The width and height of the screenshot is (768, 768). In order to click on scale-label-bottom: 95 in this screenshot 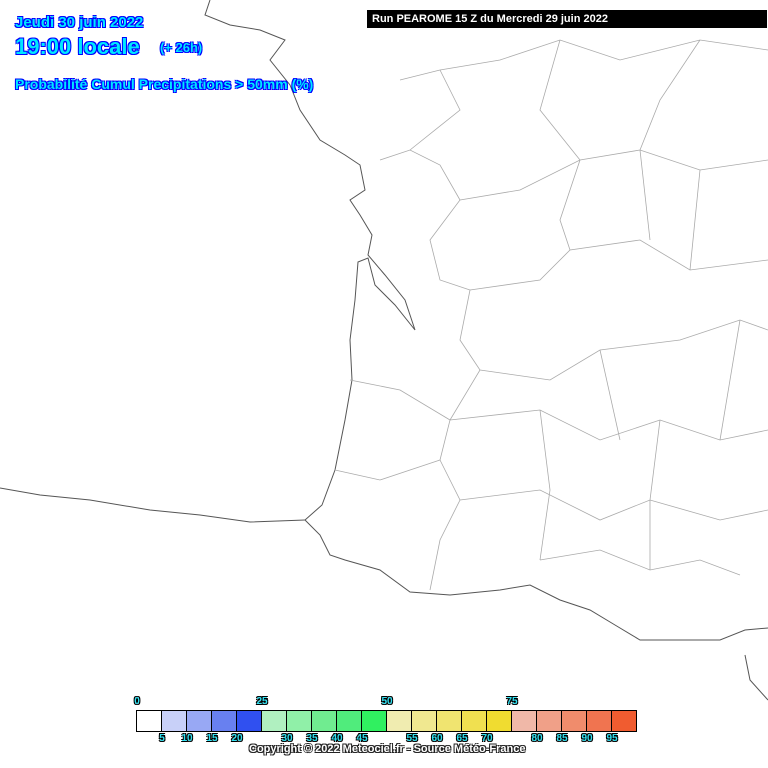, I will do `click(612, 738)`.